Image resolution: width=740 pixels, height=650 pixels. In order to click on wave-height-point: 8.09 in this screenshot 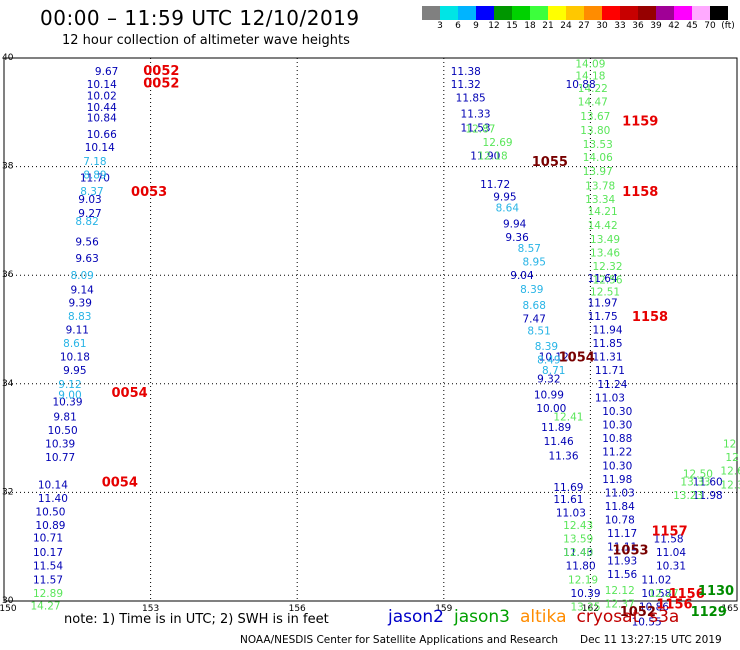, I will do `click(81, 276)`.